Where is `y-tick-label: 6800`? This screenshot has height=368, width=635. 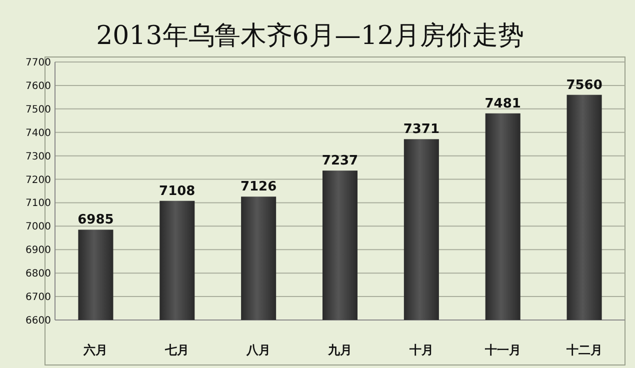
y-tick-label: 6800 is located at coordinates (38, 274).